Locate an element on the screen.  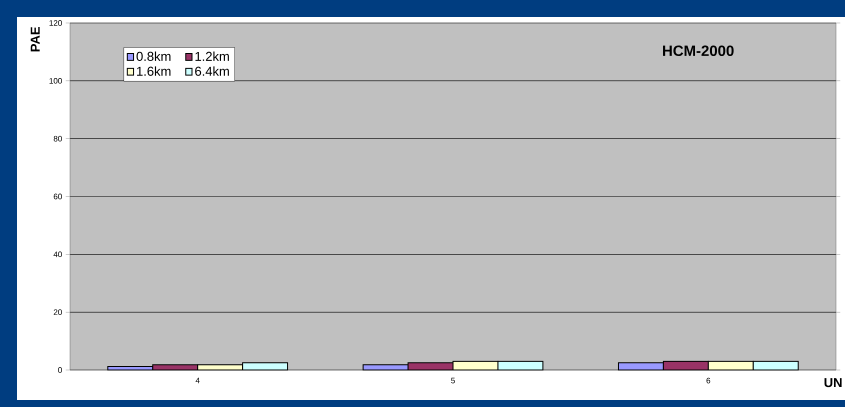
x-axis-title: UN is located at coordinates (833, 383).